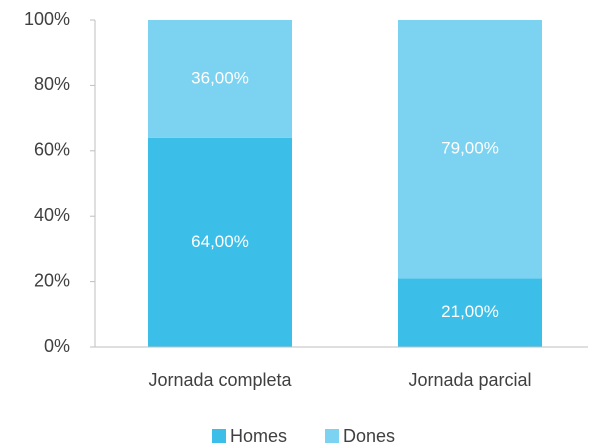  Describe the element at coordinates (369, 436) in the screenshot. I see `legend-label: Dones` at that location.